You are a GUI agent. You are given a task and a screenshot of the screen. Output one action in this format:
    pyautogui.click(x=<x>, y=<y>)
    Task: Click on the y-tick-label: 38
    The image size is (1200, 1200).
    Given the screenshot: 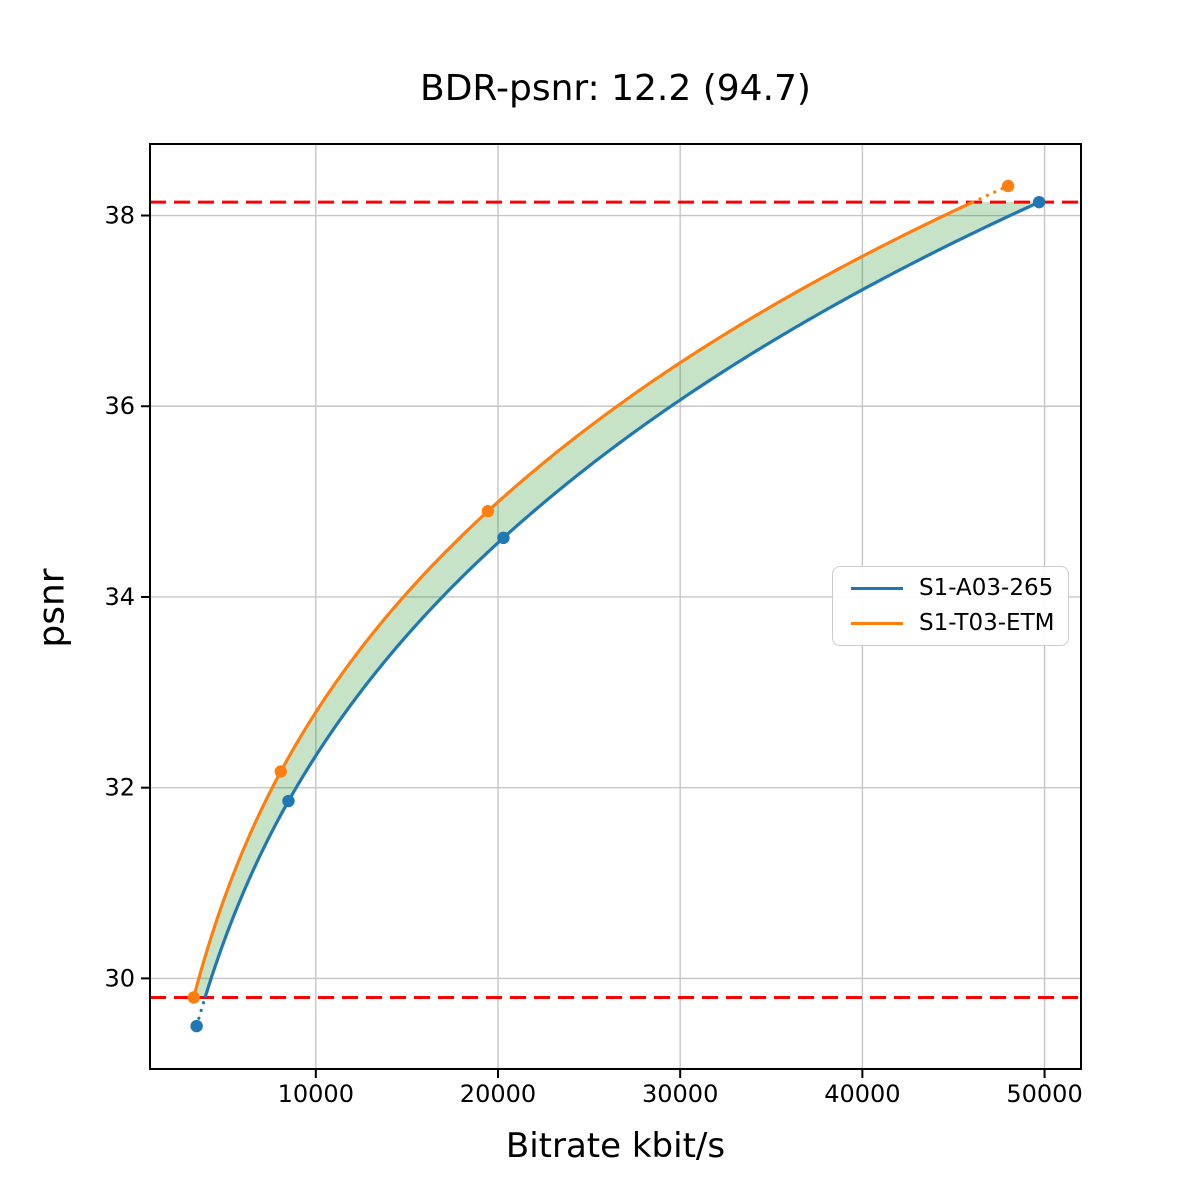 What is the action you would take?
    pyautogui.click(x=119, y=216)
    